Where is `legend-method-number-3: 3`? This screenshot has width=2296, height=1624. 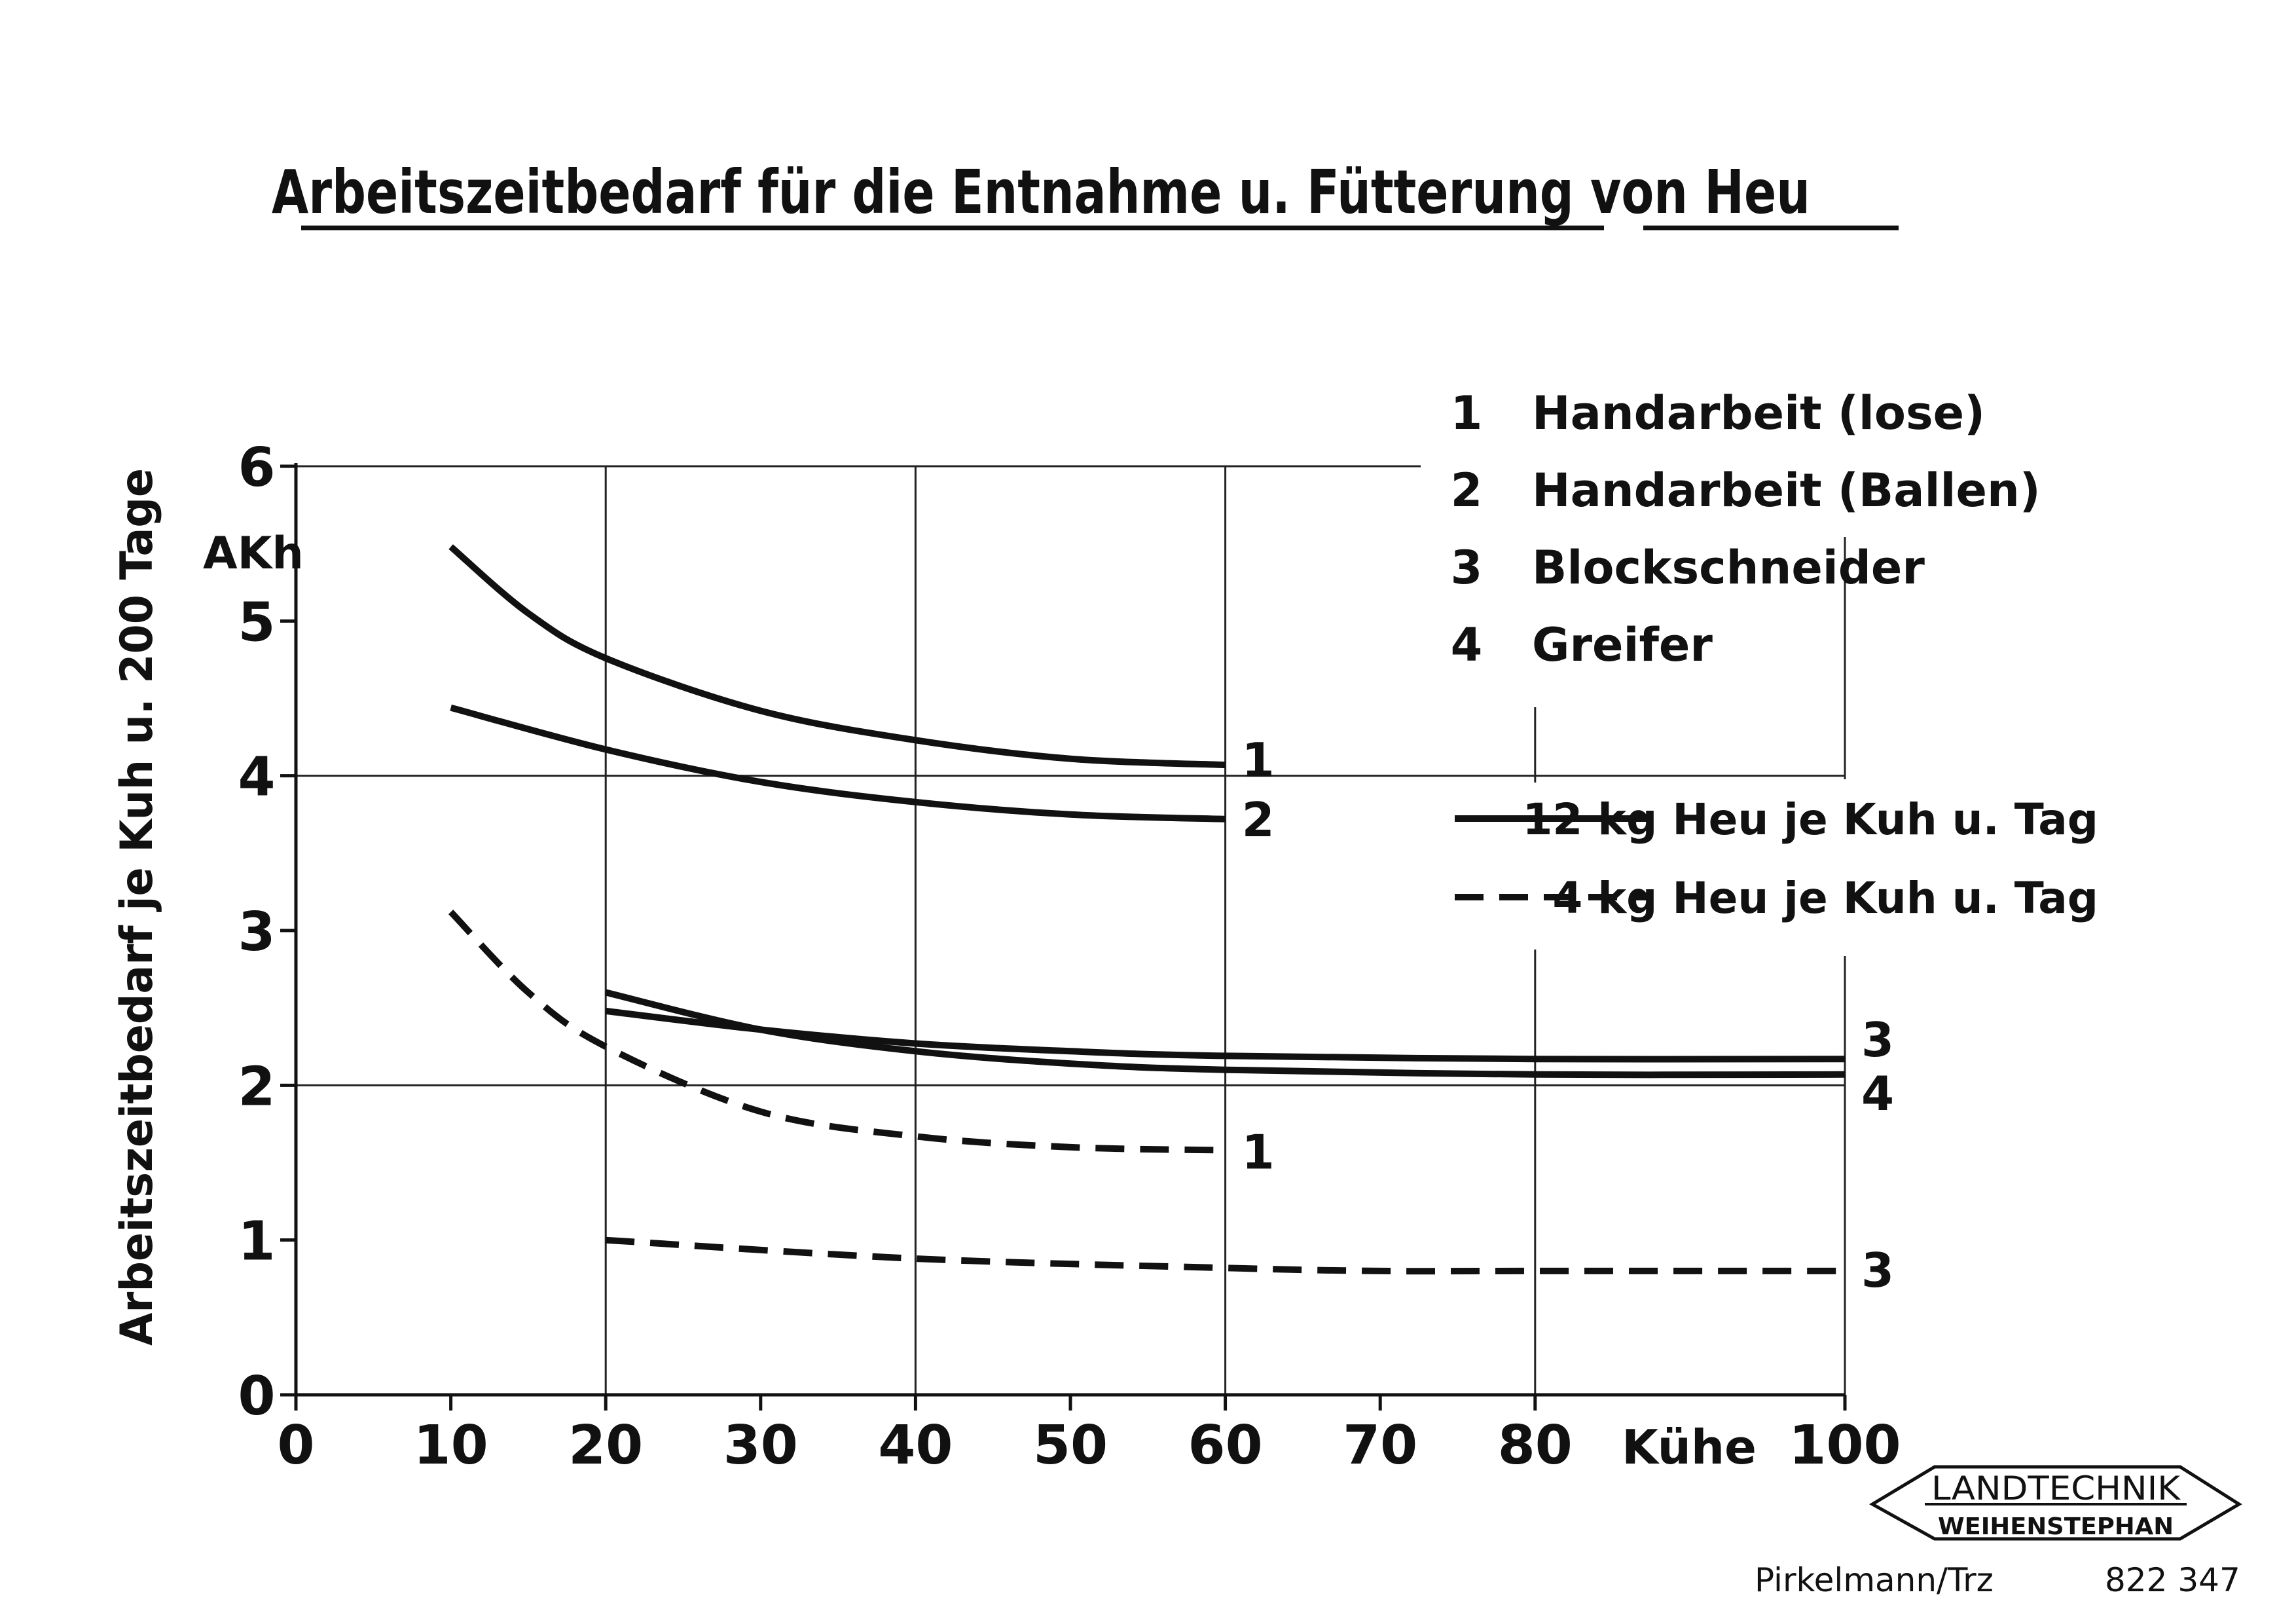 legend-method-number-3: 3 is located at coordinates (1467, 568).